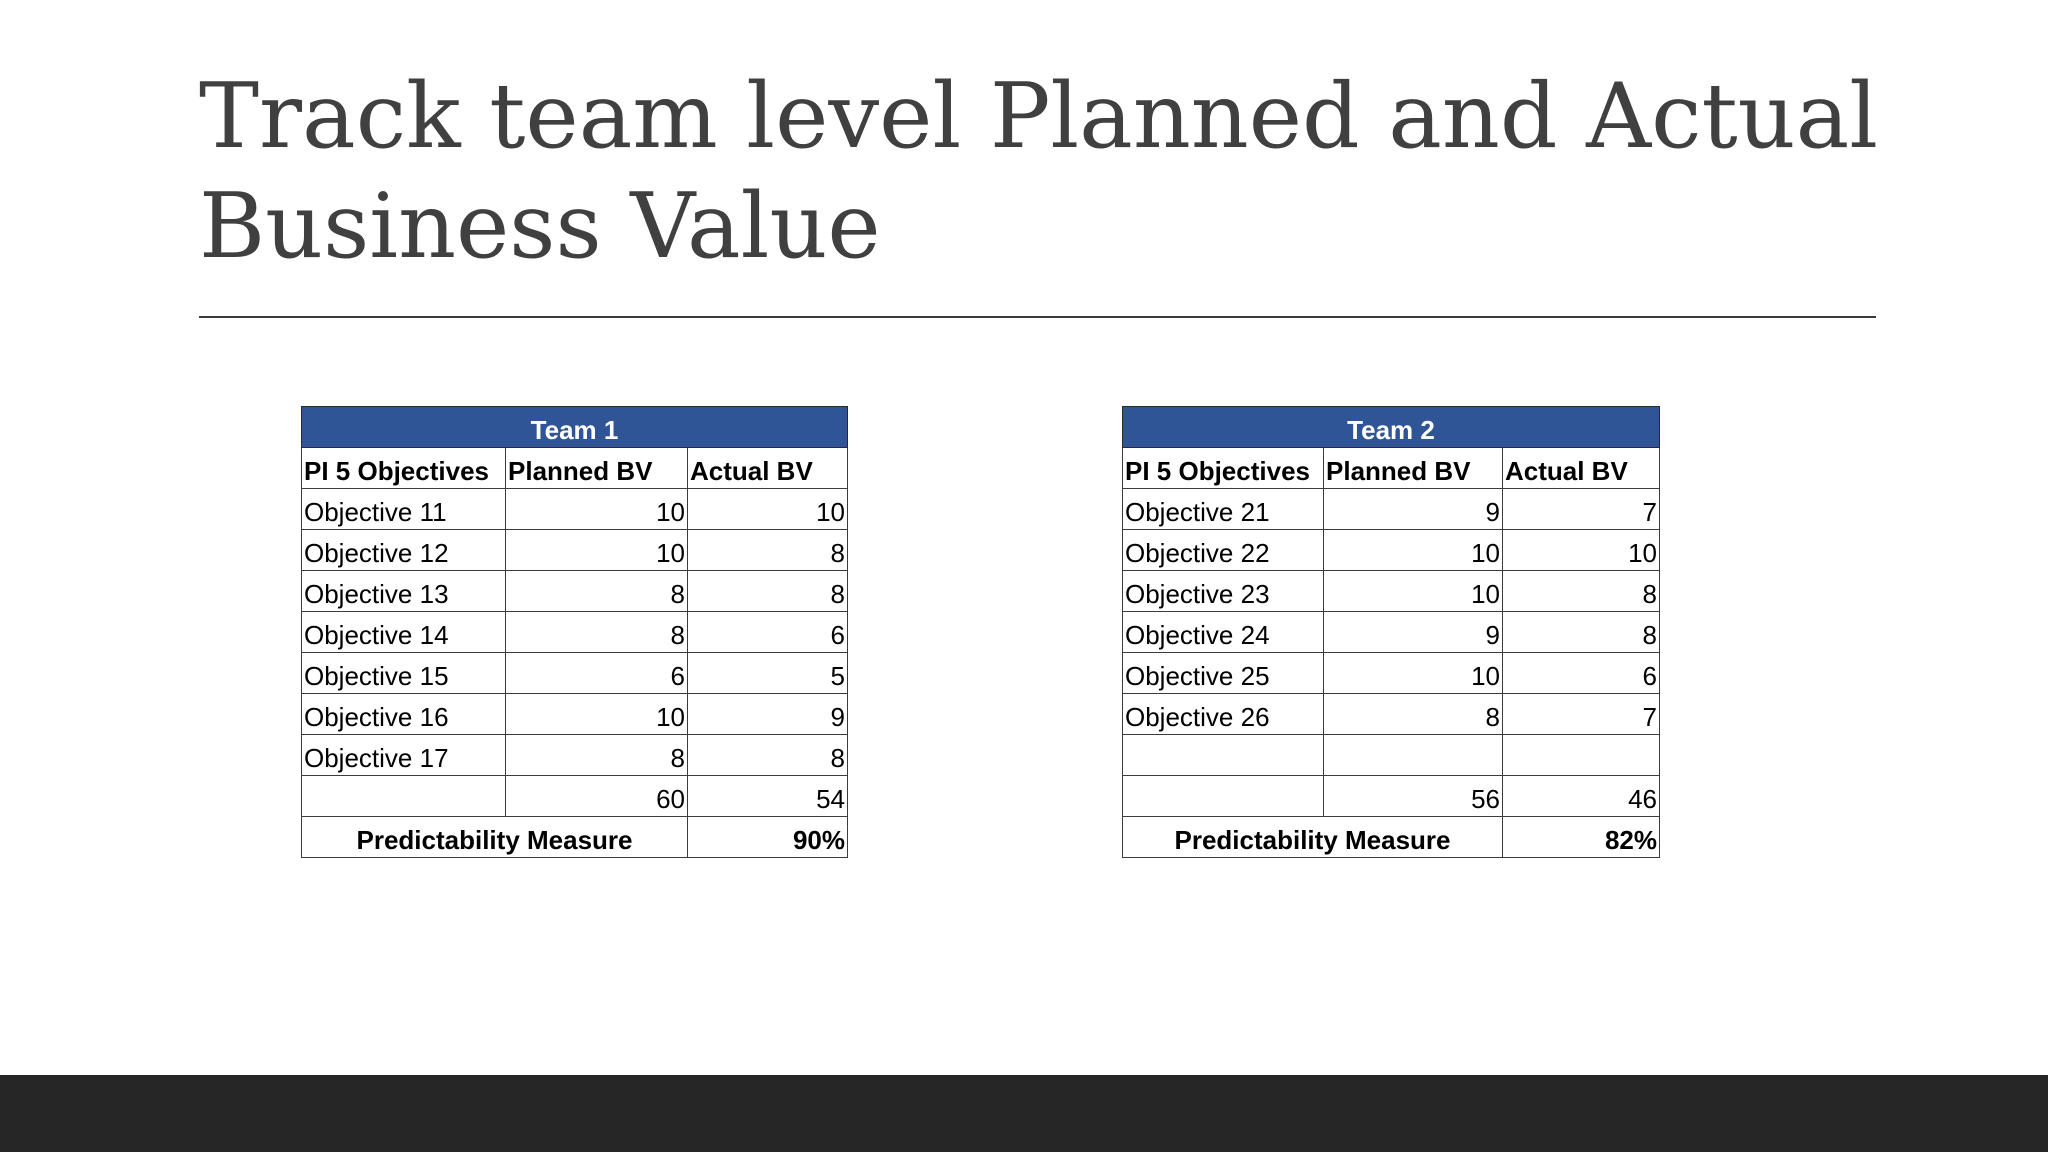 The height and width of the screenshot is (1152, 2048). What do you see at coordinates (767, 796) in the screenshot?
I see `actual-bv-total: 54` at bounding box center [767, 796].